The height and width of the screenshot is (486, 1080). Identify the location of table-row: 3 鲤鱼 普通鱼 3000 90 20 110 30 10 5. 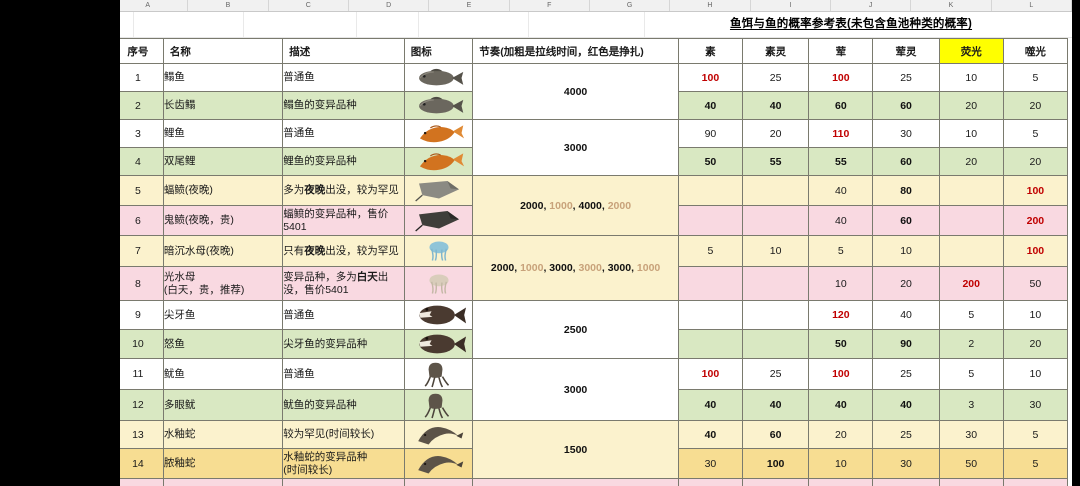
(590, 147).